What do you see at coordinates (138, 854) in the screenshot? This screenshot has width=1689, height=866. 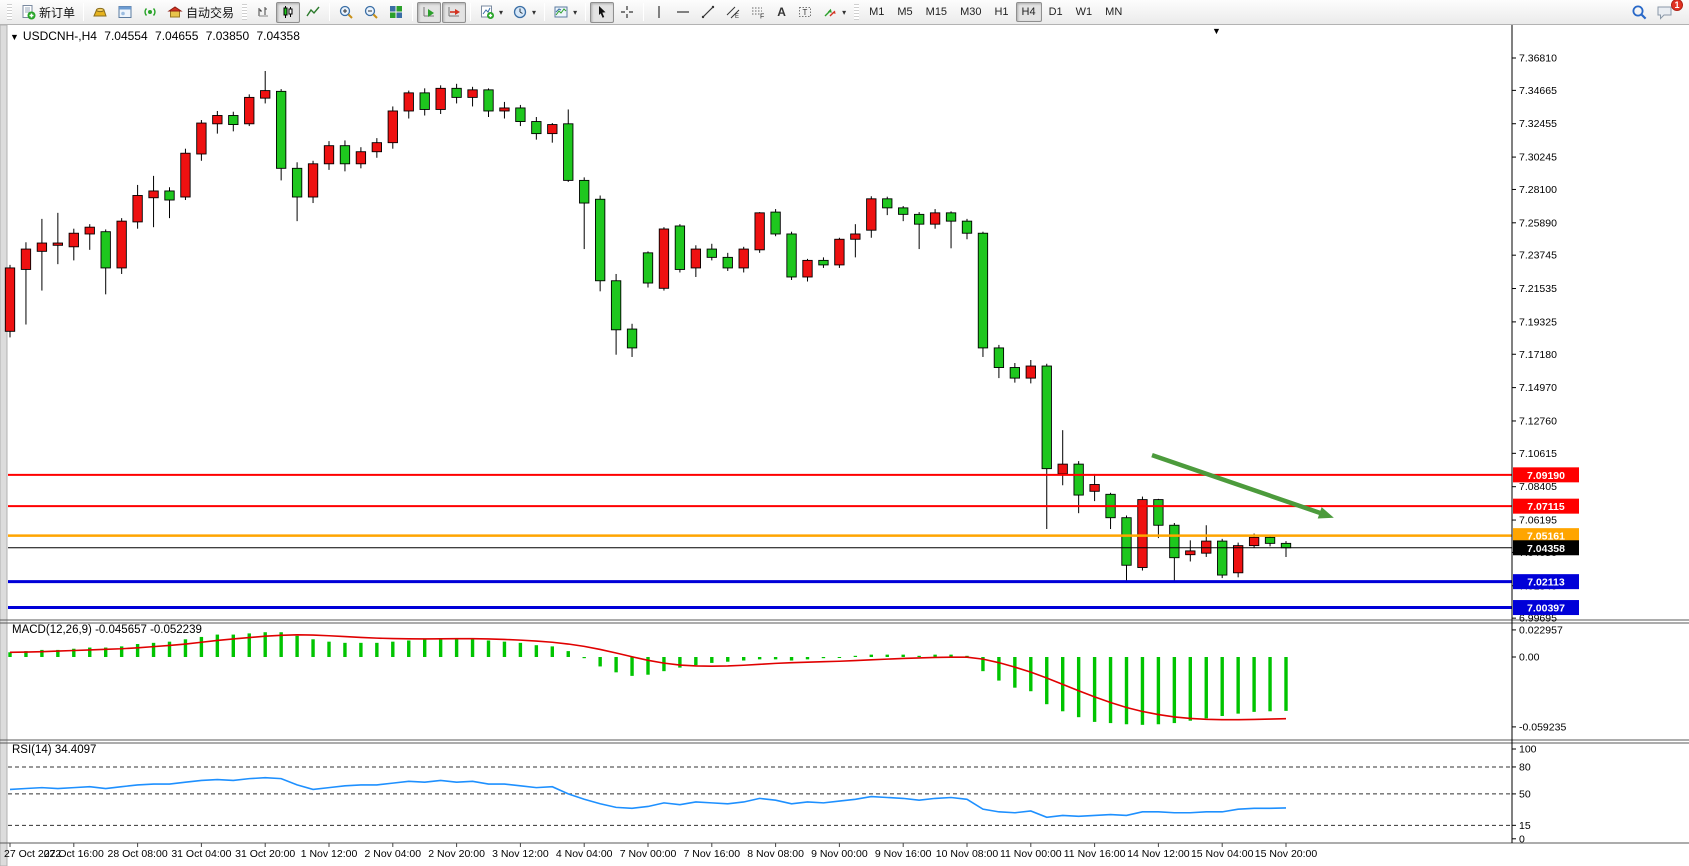 I see `svg-text: 28 Oct 08:00` at bounding box center [138, 854].